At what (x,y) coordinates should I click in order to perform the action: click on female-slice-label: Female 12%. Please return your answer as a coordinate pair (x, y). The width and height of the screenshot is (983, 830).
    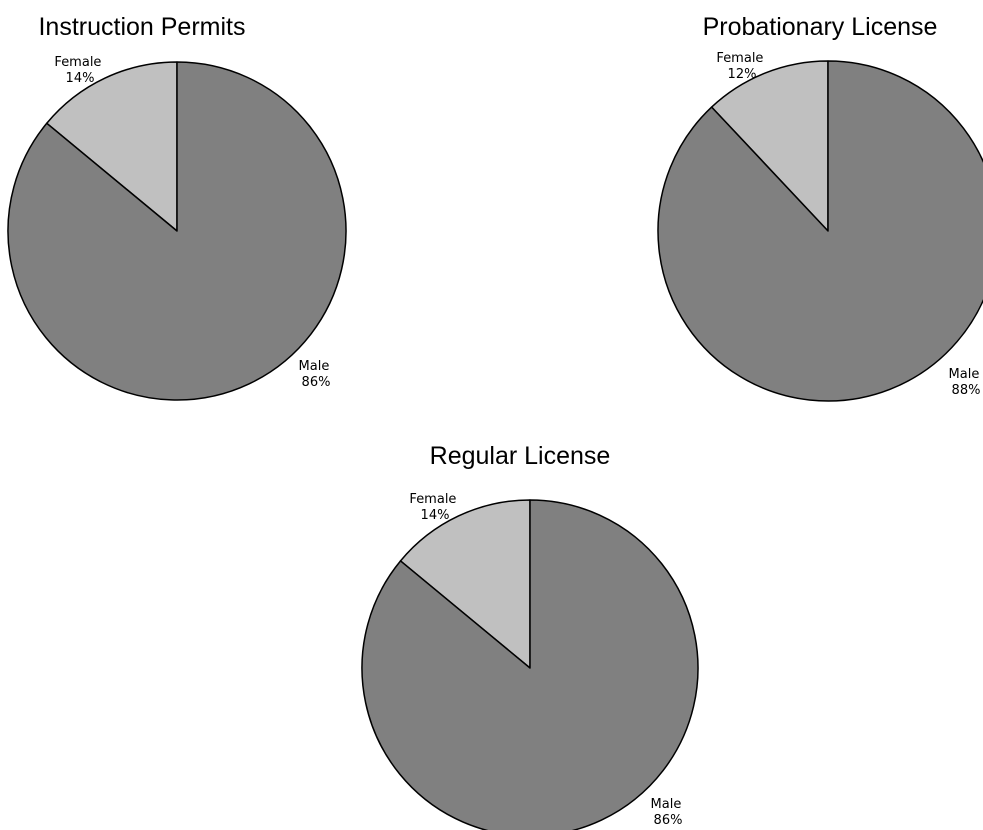
    Looking at the image, I should click on (741, 66).